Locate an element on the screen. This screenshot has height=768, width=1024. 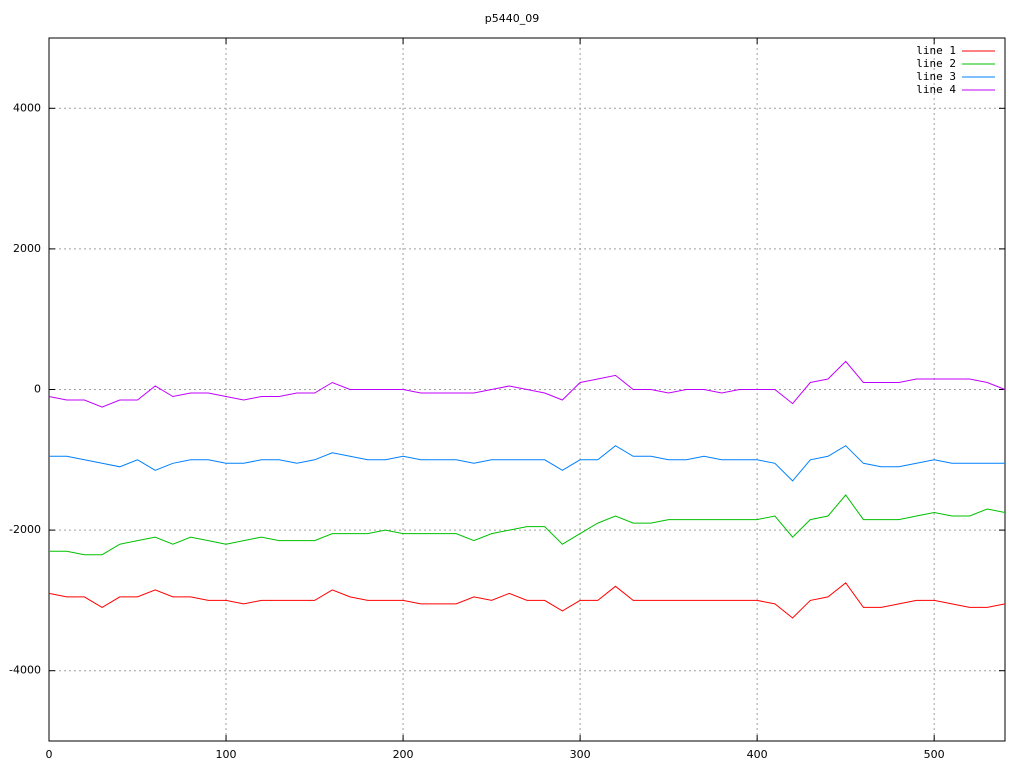
legend-label: line 3 is located at coordinates (936, 76).